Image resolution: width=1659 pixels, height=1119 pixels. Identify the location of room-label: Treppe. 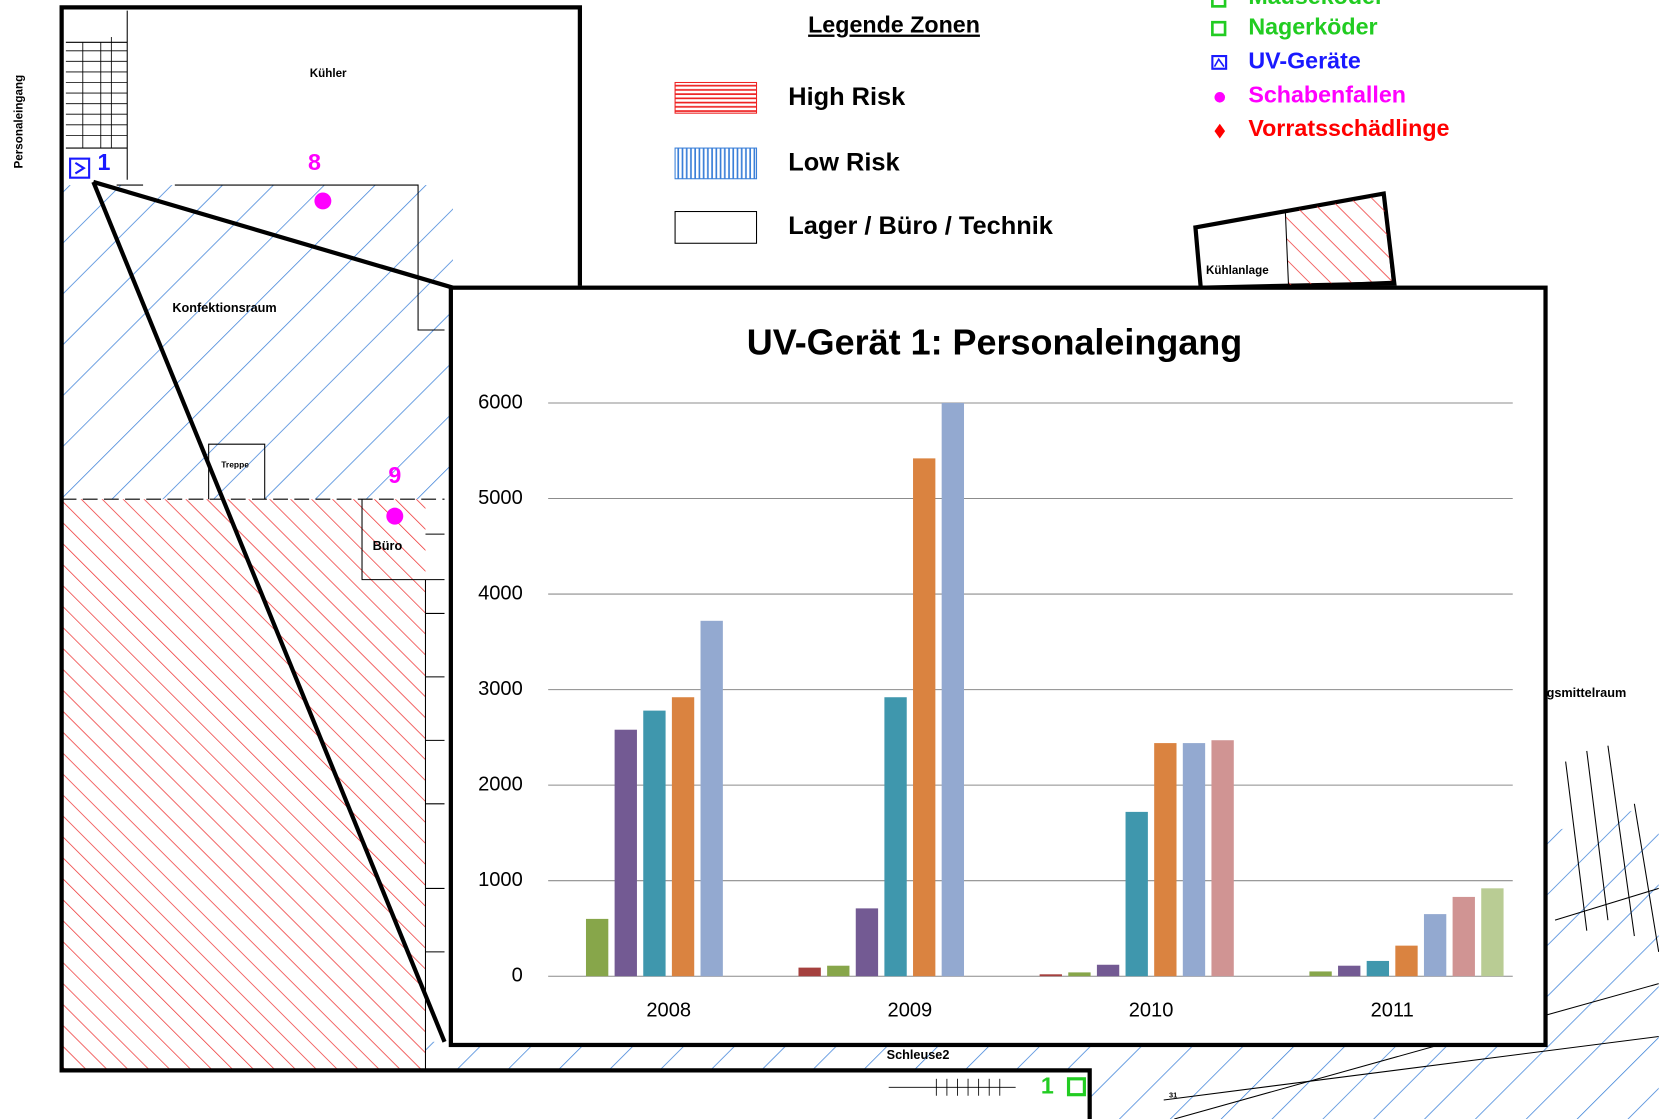
(235, 465).